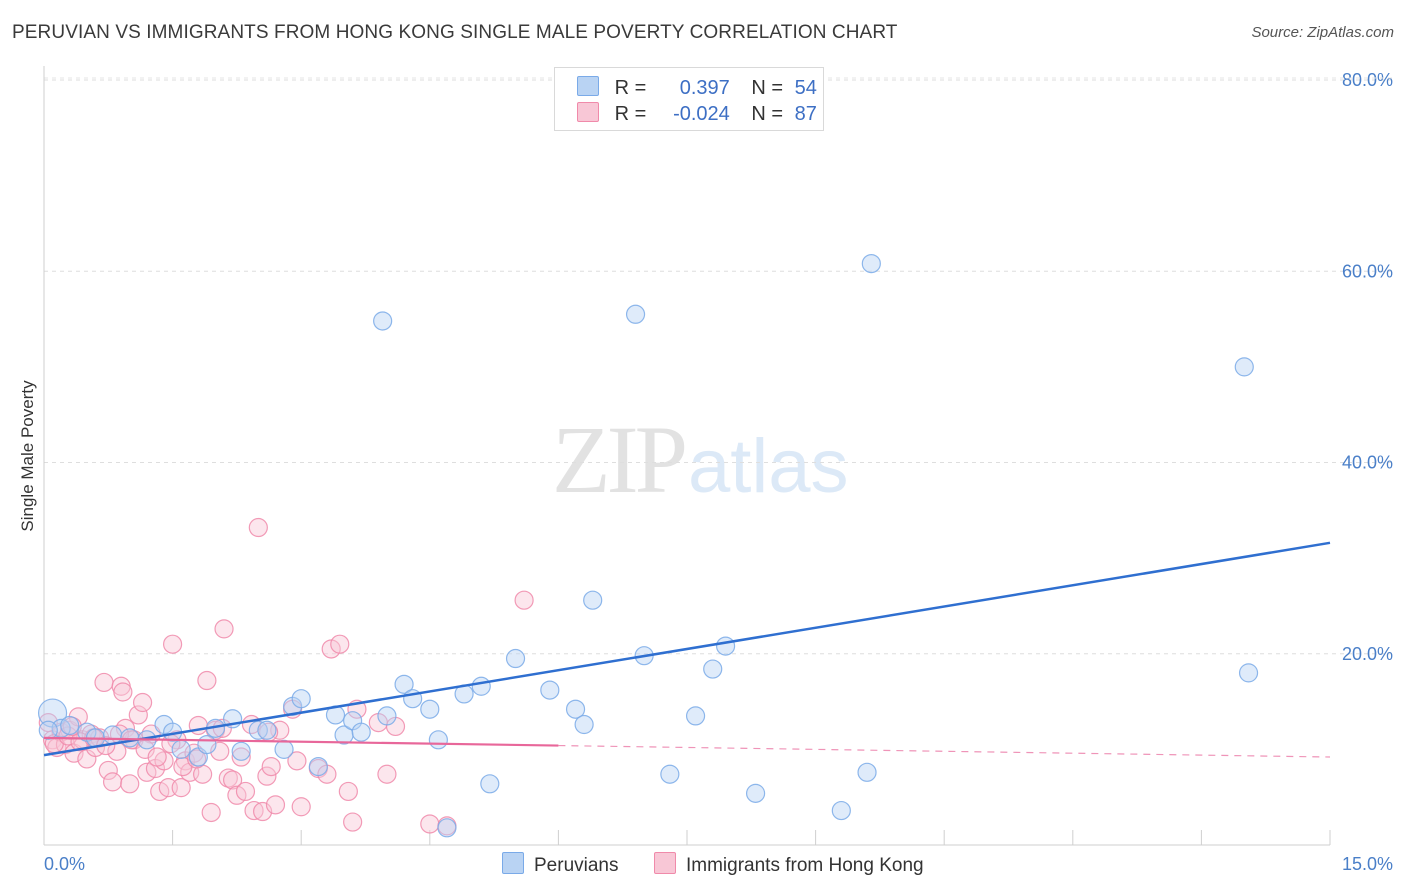  What do you see at coordinates (665, 863) in the screenshot?
I see `bottom-legend-swatch-pink` at bounding box center [665, 863].